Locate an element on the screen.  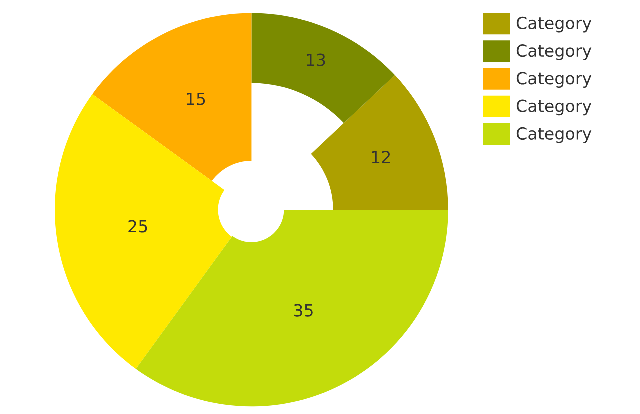
data-label: 35 is located at coordinates (303, 310).